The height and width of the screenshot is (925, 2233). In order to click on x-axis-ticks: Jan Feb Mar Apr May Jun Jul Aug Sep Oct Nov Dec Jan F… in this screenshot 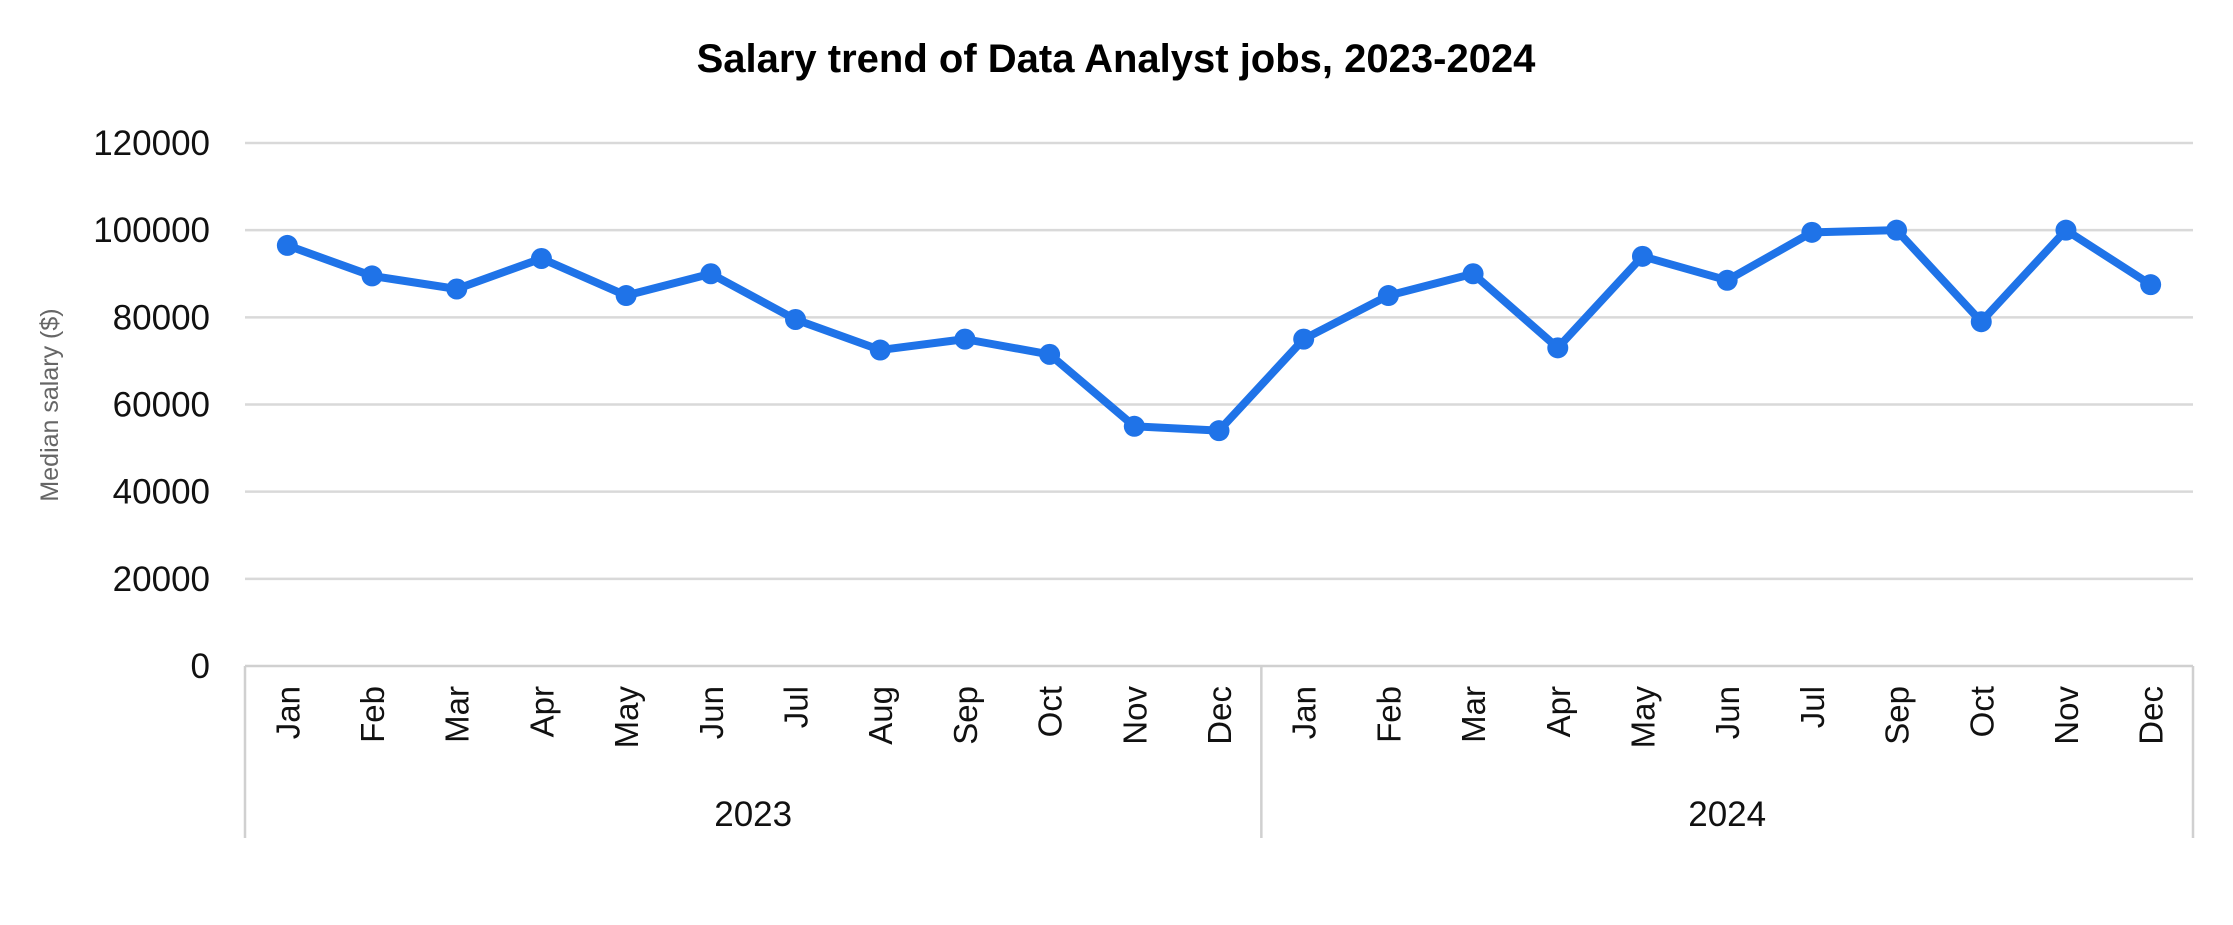, I will do `click(1219, 760)`.